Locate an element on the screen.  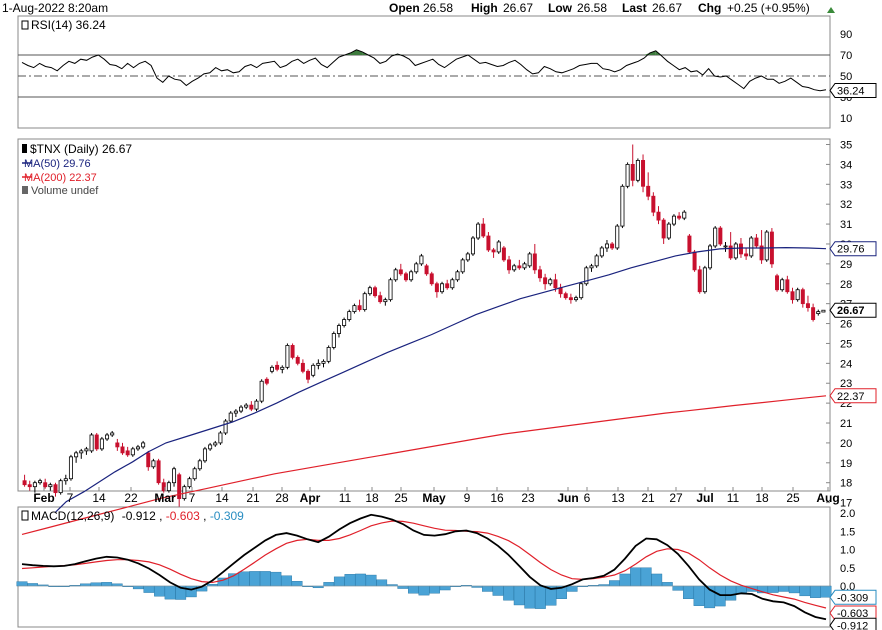
ma50-value-box-box is located at coordinates (853, 249).